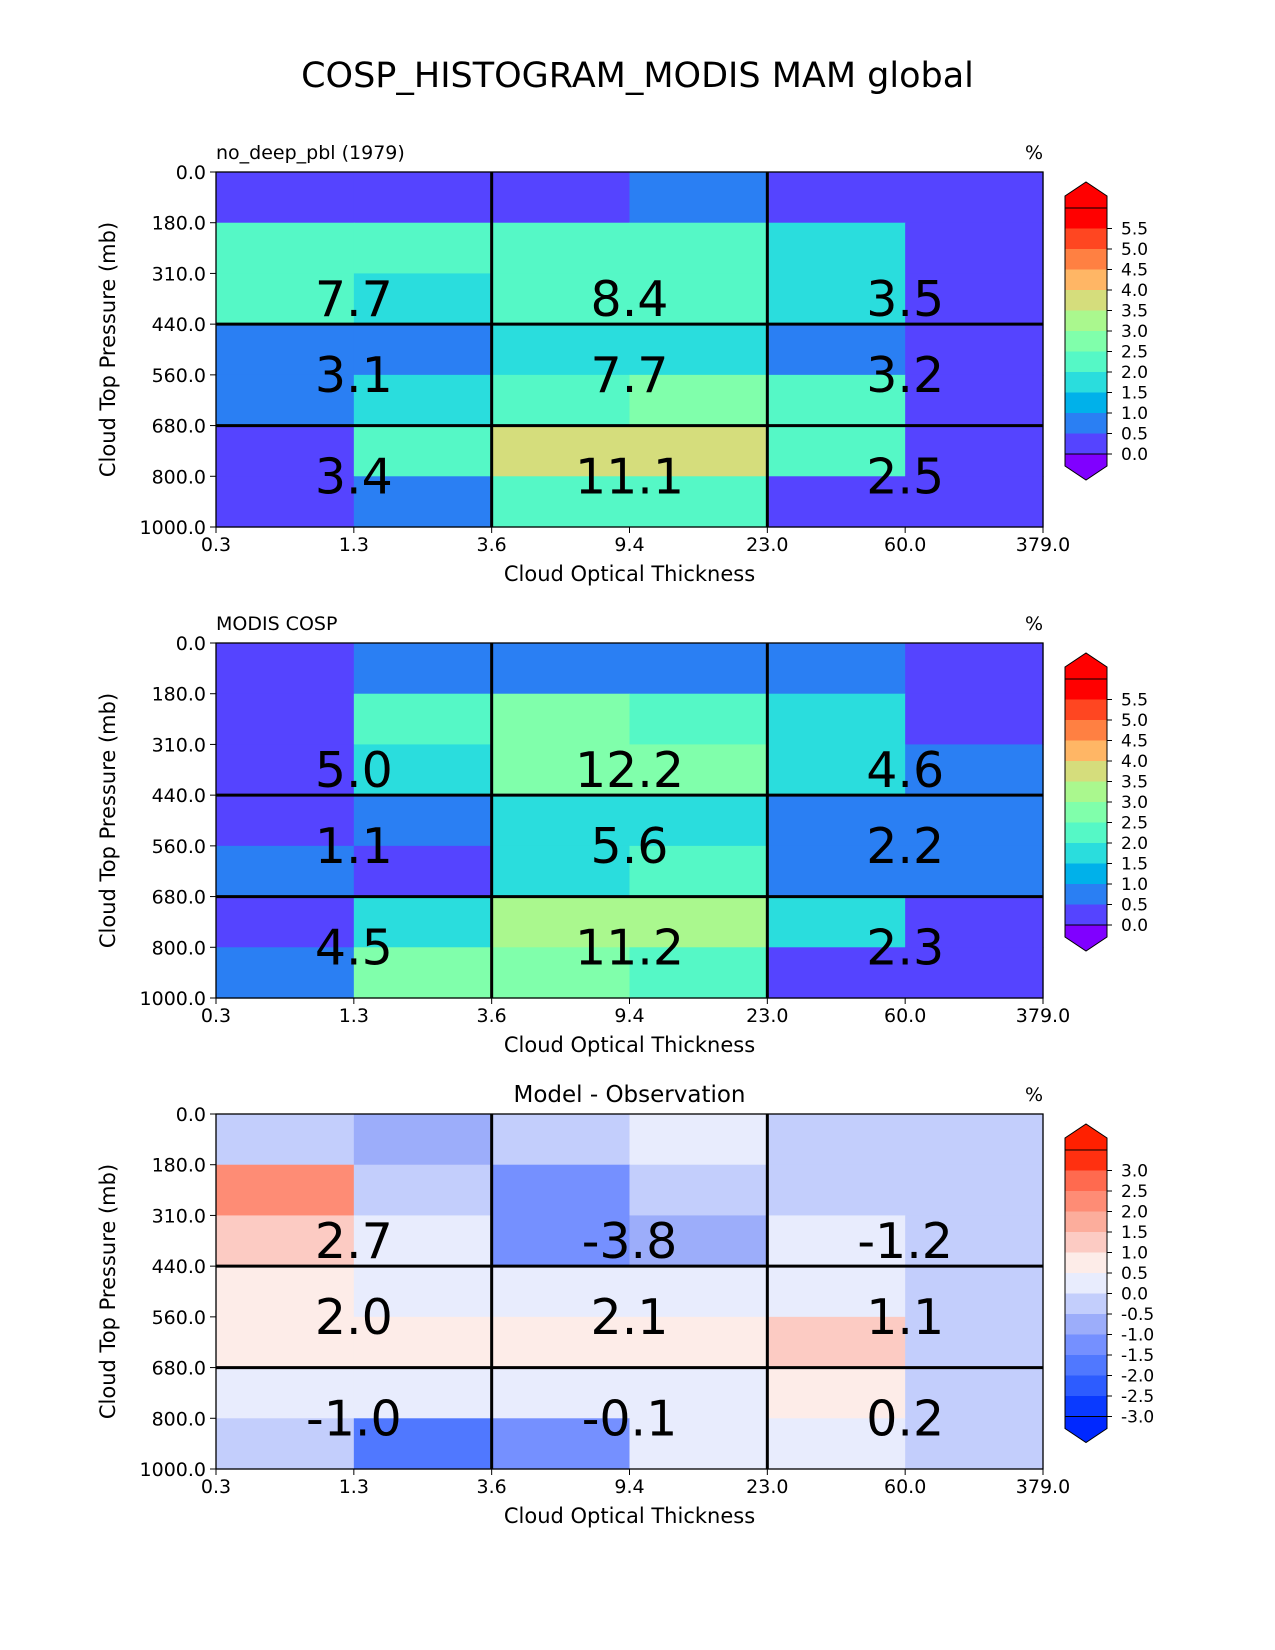  What do you see at coordinates (108, 349) in the screenshot?
I see `y-axis-label: Cloud Top Pressure (mb)` at bounding box center [108, 349].